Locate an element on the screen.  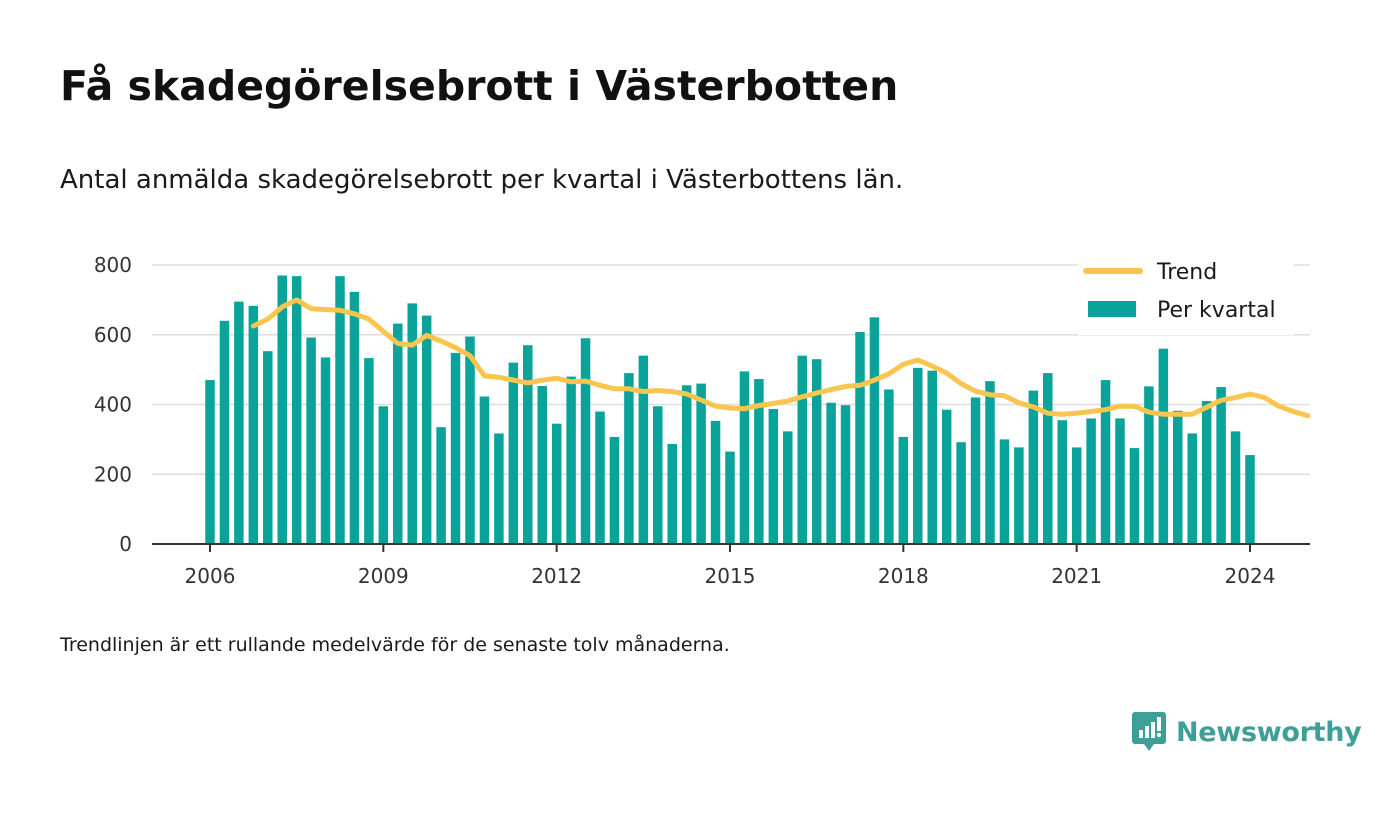
legend-background is located at coordinates (1186, 294).